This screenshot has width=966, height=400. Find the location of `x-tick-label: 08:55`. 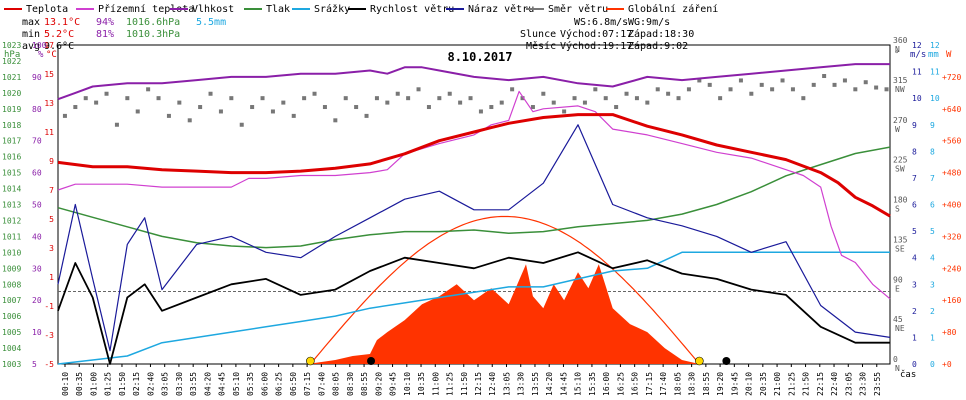

x-tick-label: 08:55 is located at coordinates (364, 384).